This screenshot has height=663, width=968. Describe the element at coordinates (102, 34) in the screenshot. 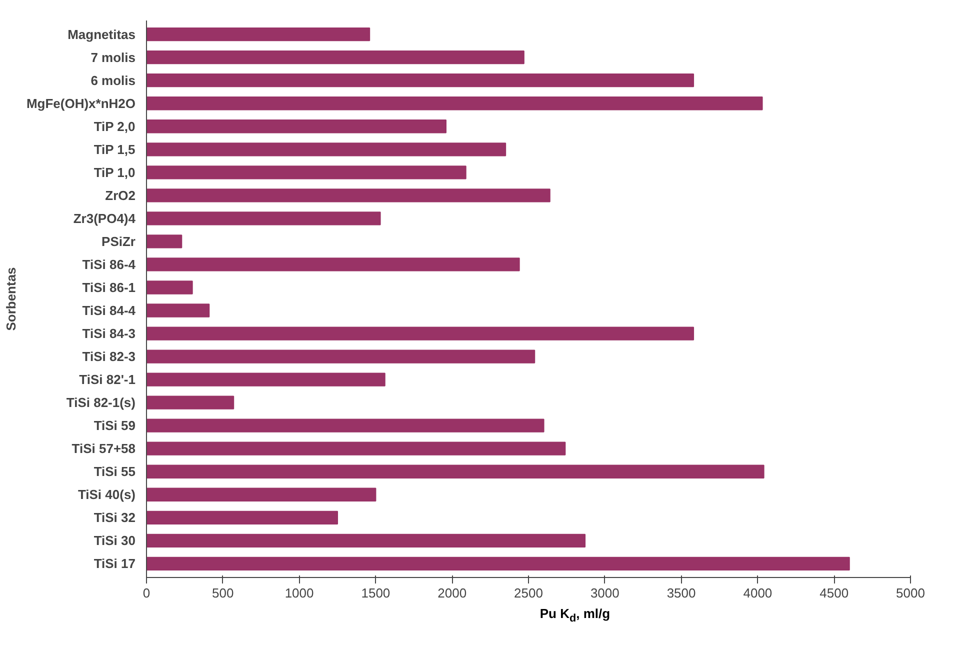

I see `y-tick-label: Magnetitas` at that location.